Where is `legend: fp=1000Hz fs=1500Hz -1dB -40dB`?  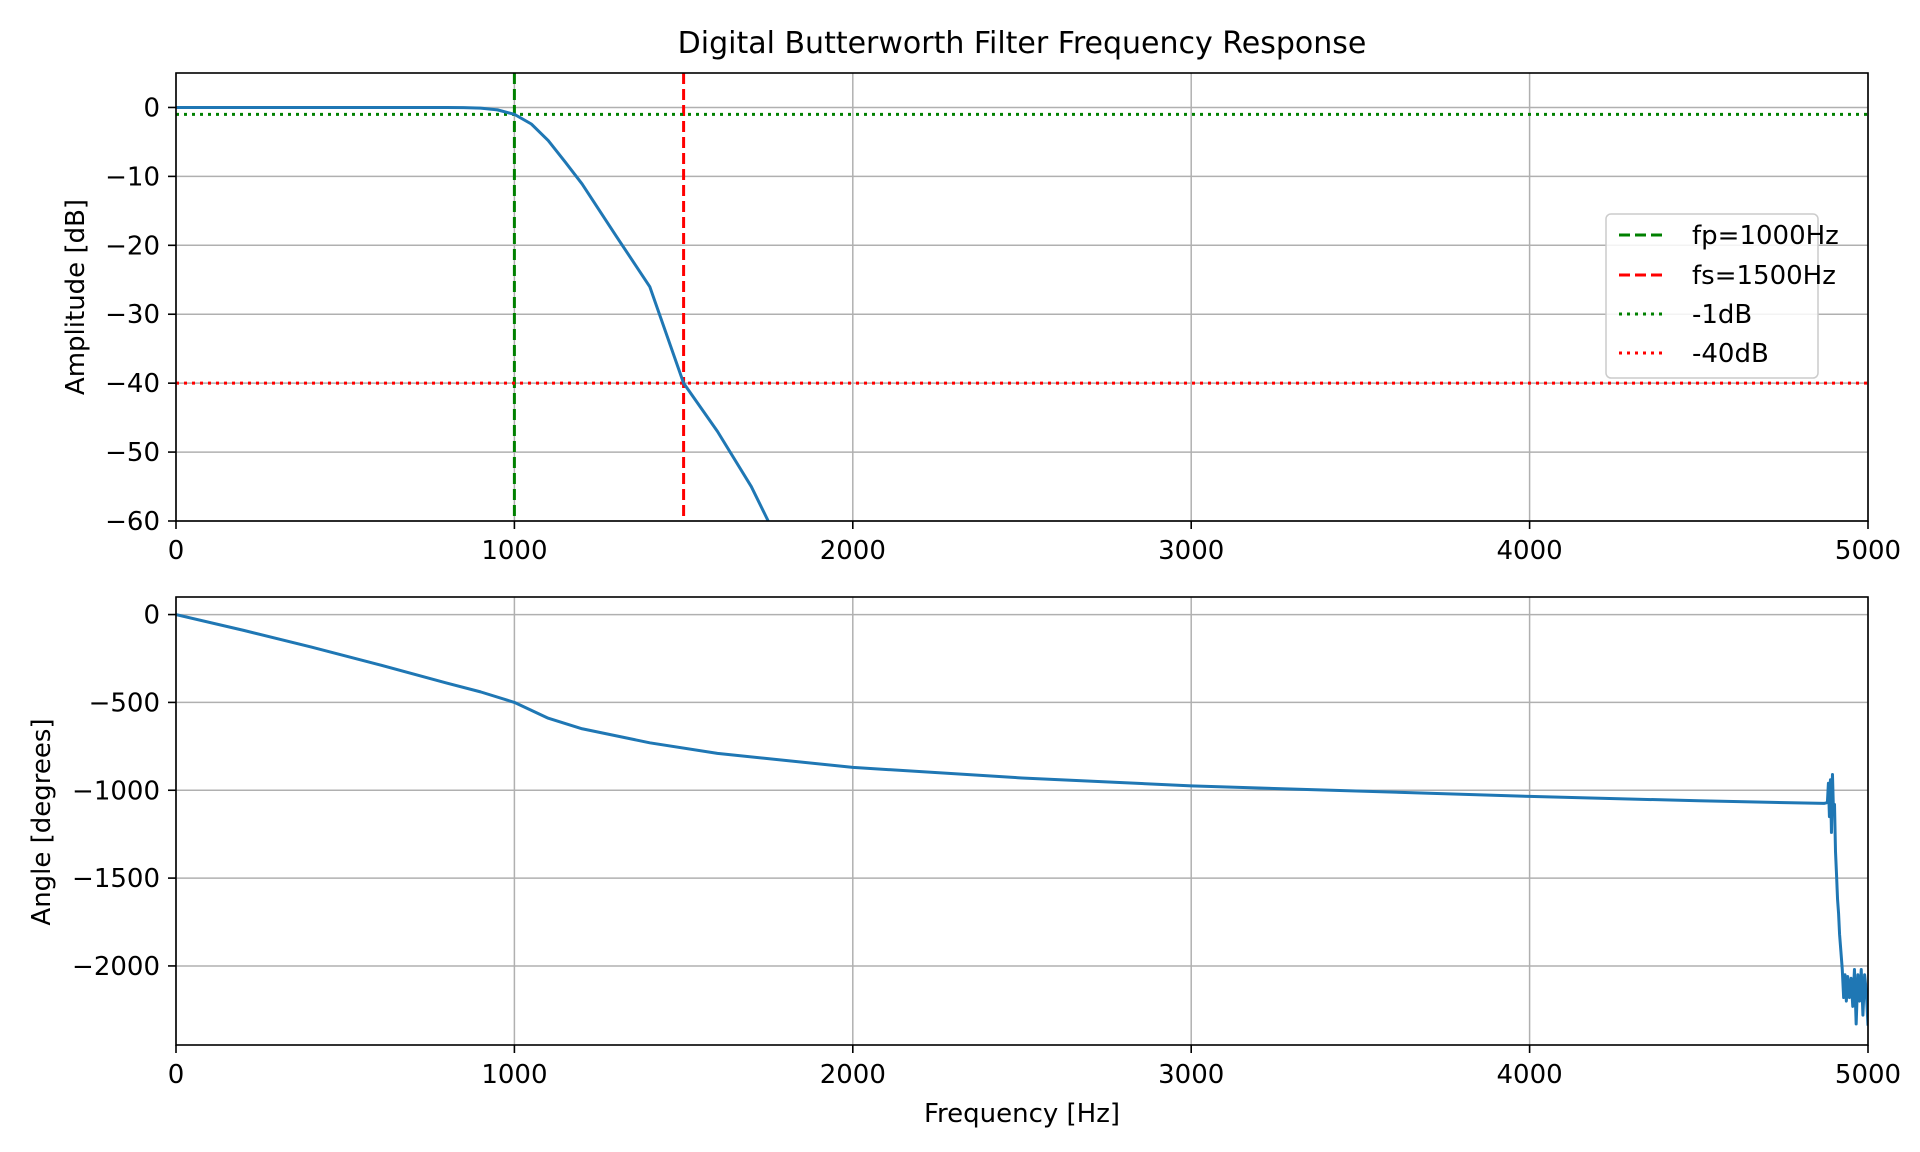
legend: fp=1000Hz fs=1500Hz -1dB -40dB is located at coordinates (1722, 296).